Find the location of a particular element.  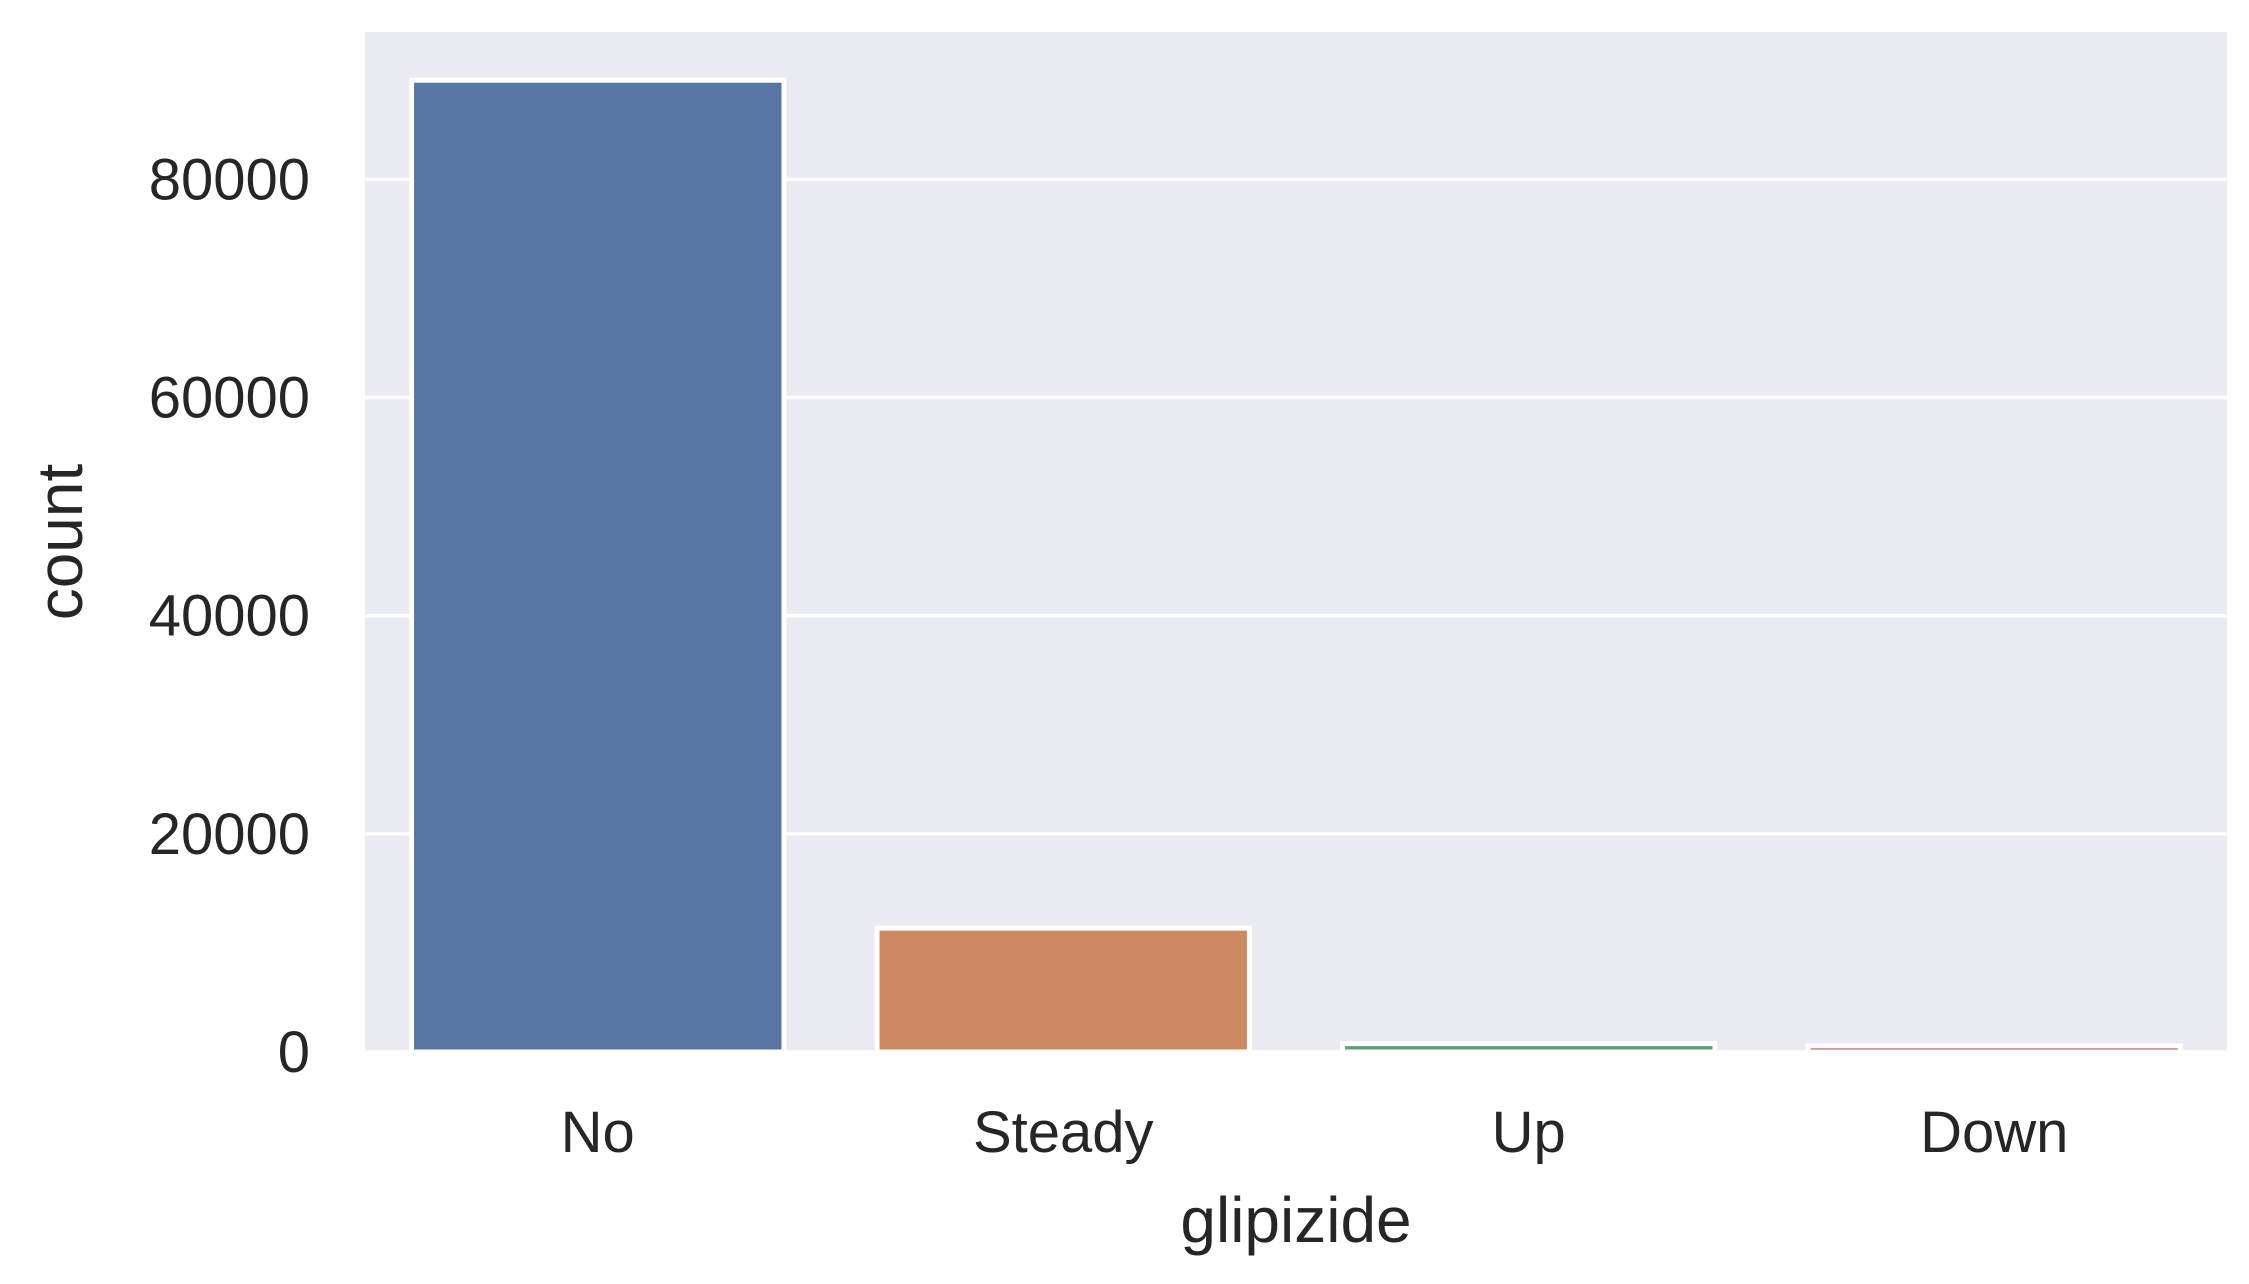

y-tick-label: 0 is located at coordinates (294, 1052).